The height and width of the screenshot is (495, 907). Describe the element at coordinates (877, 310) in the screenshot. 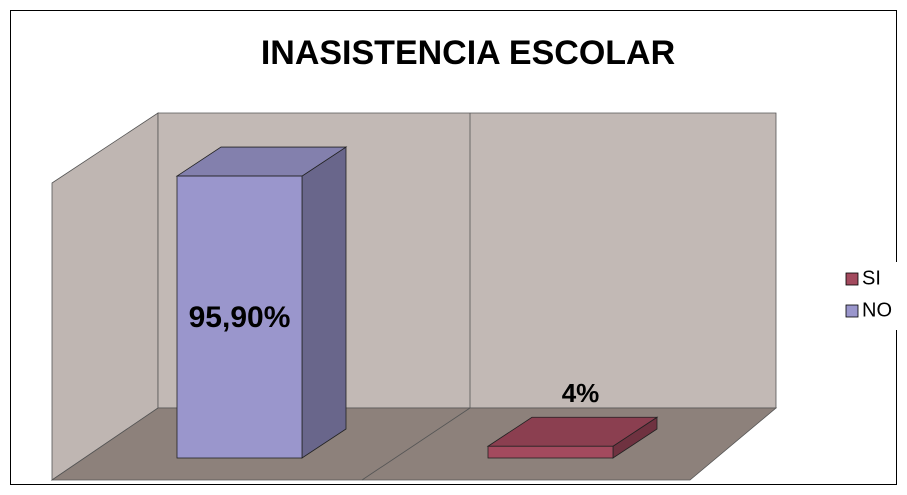

I see `legend-label: NO` at that location.